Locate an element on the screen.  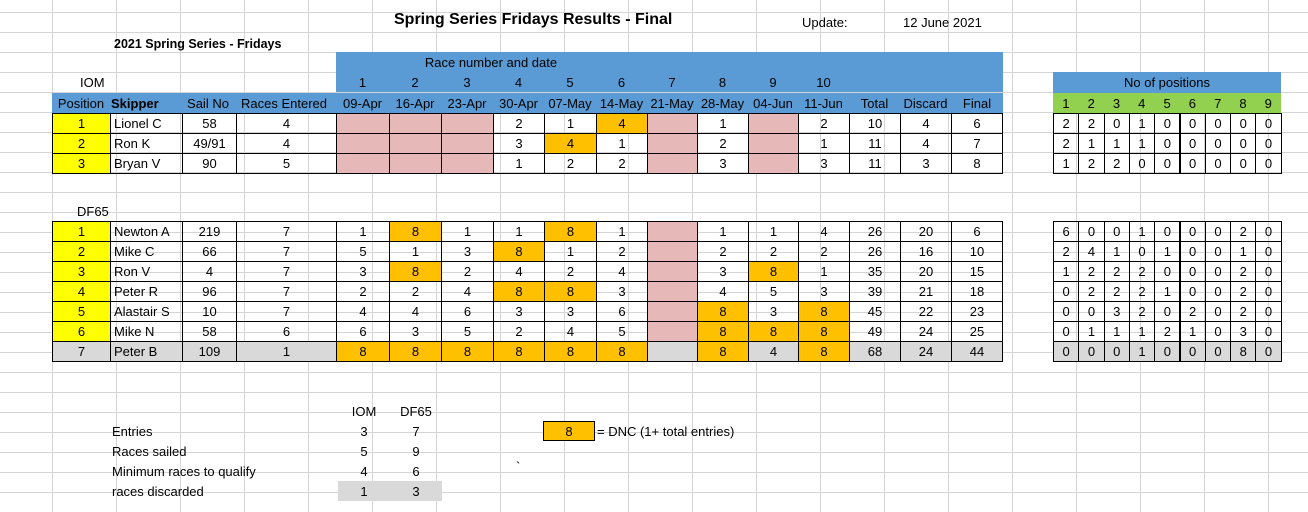
positions-col-header: 7 is located at coordinates (1217, 103).